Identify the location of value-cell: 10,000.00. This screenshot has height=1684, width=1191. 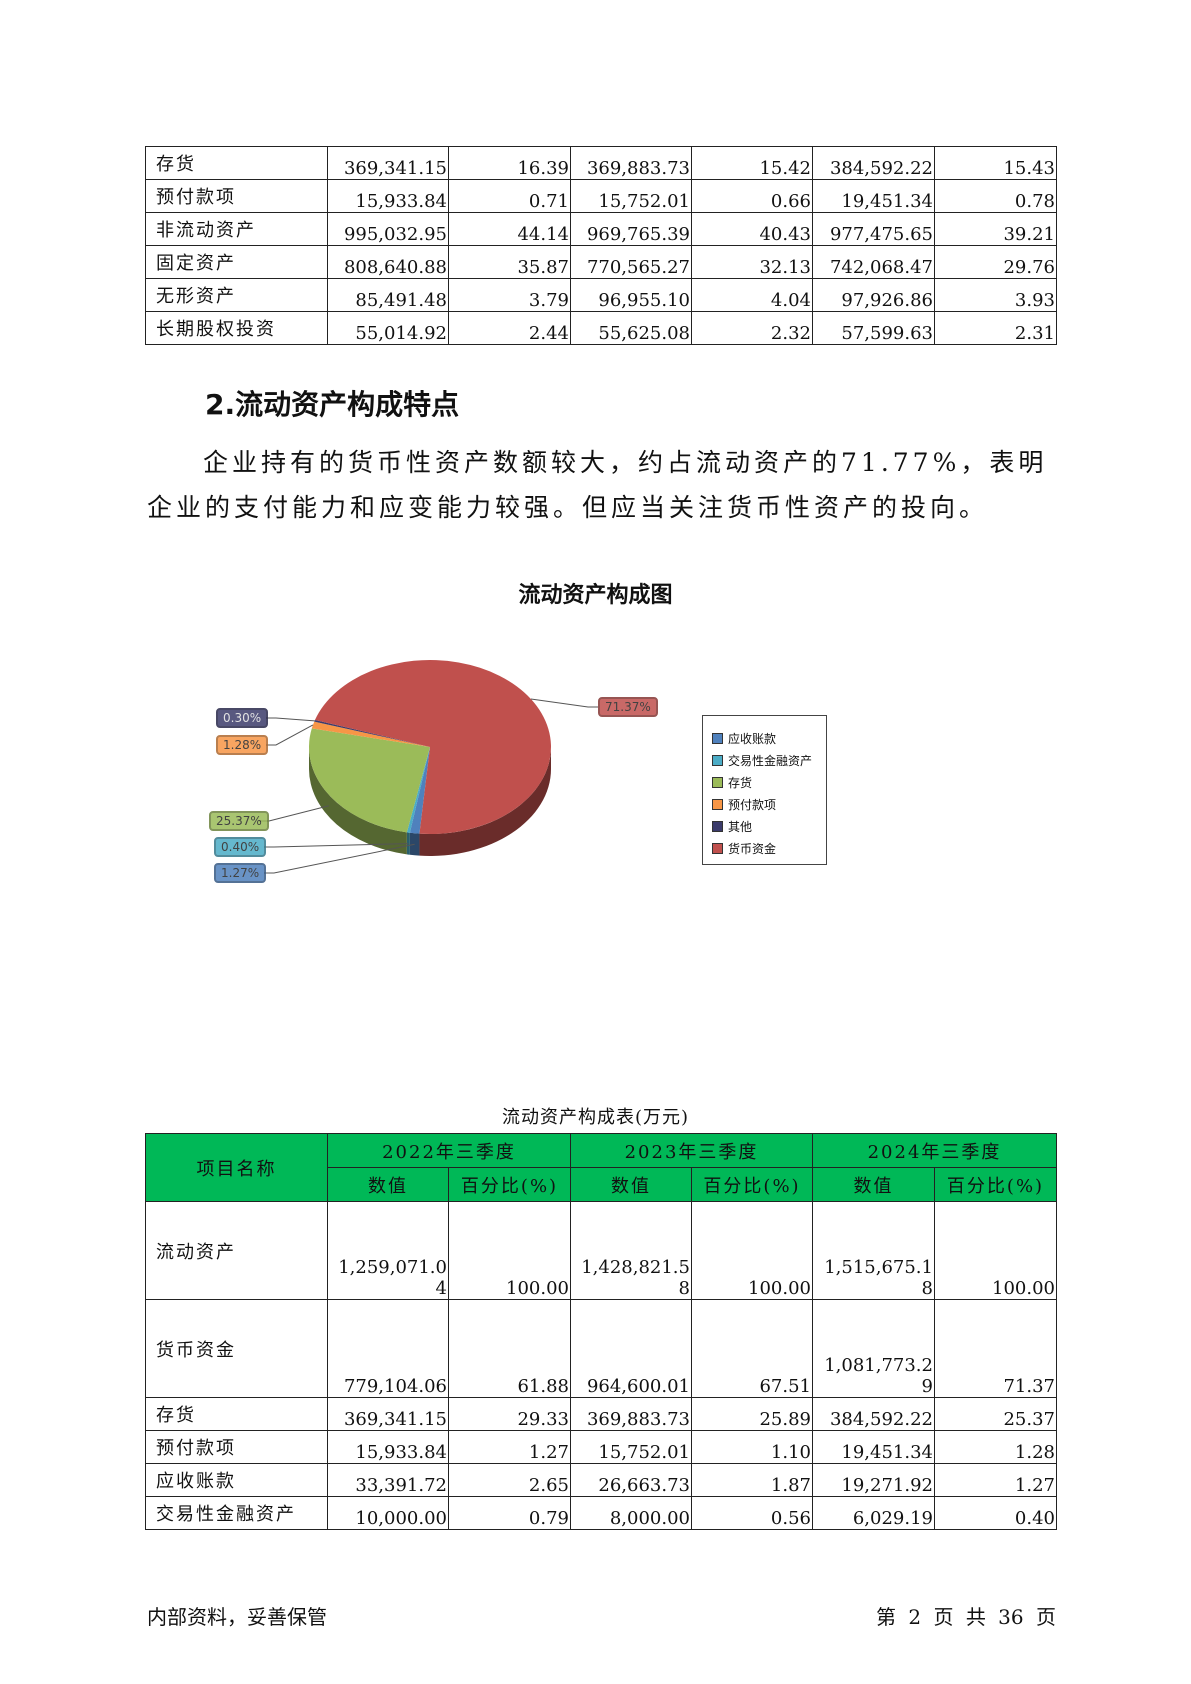
(388, 1513).